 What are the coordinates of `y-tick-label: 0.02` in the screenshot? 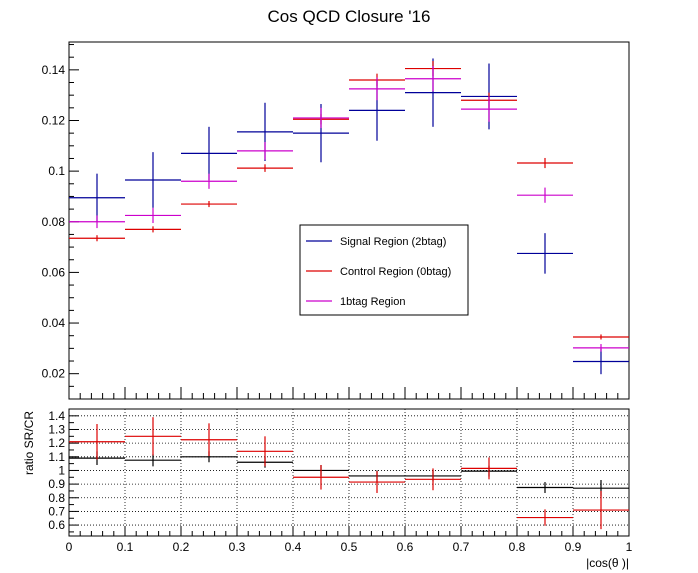 It's located at (54, 374).